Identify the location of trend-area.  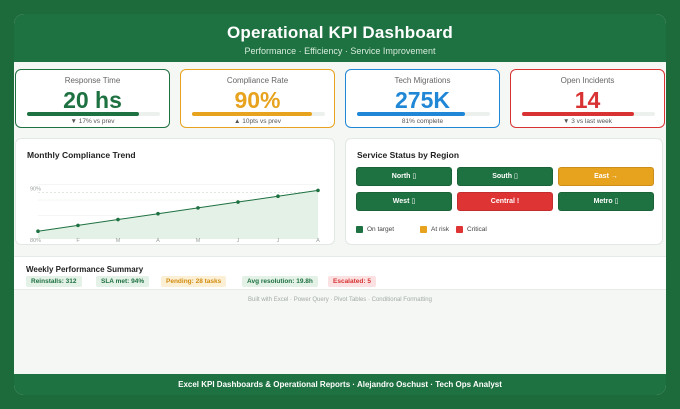
(178, 214).